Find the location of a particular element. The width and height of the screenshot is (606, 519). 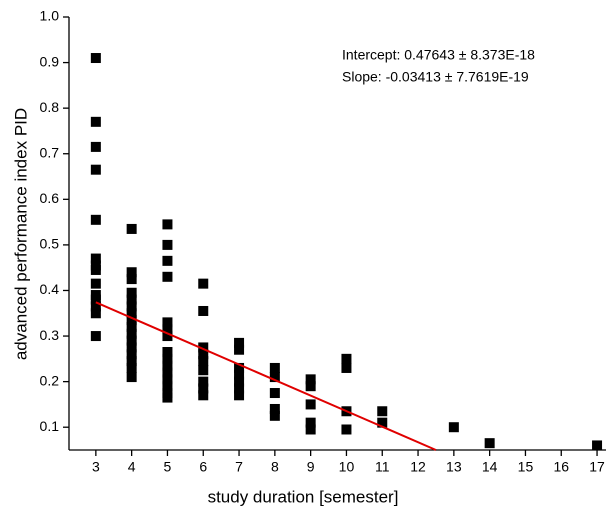

x-axis-label: study duration [semester] is located at coordinates (303, 496).